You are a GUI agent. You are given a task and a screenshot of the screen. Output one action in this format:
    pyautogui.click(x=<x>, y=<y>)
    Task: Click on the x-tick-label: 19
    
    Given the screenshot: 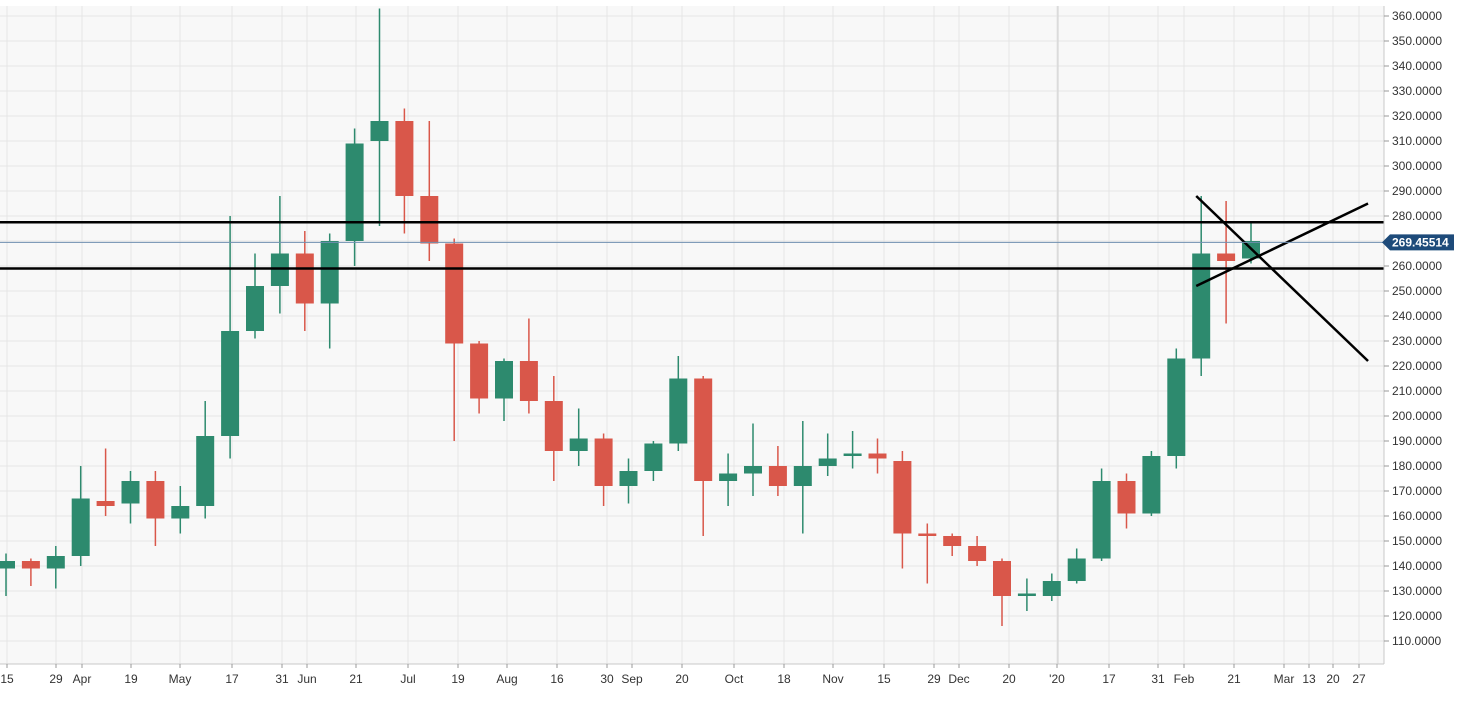 What is the action you would take?
    pyautogui.click(x=458, y=679)
    